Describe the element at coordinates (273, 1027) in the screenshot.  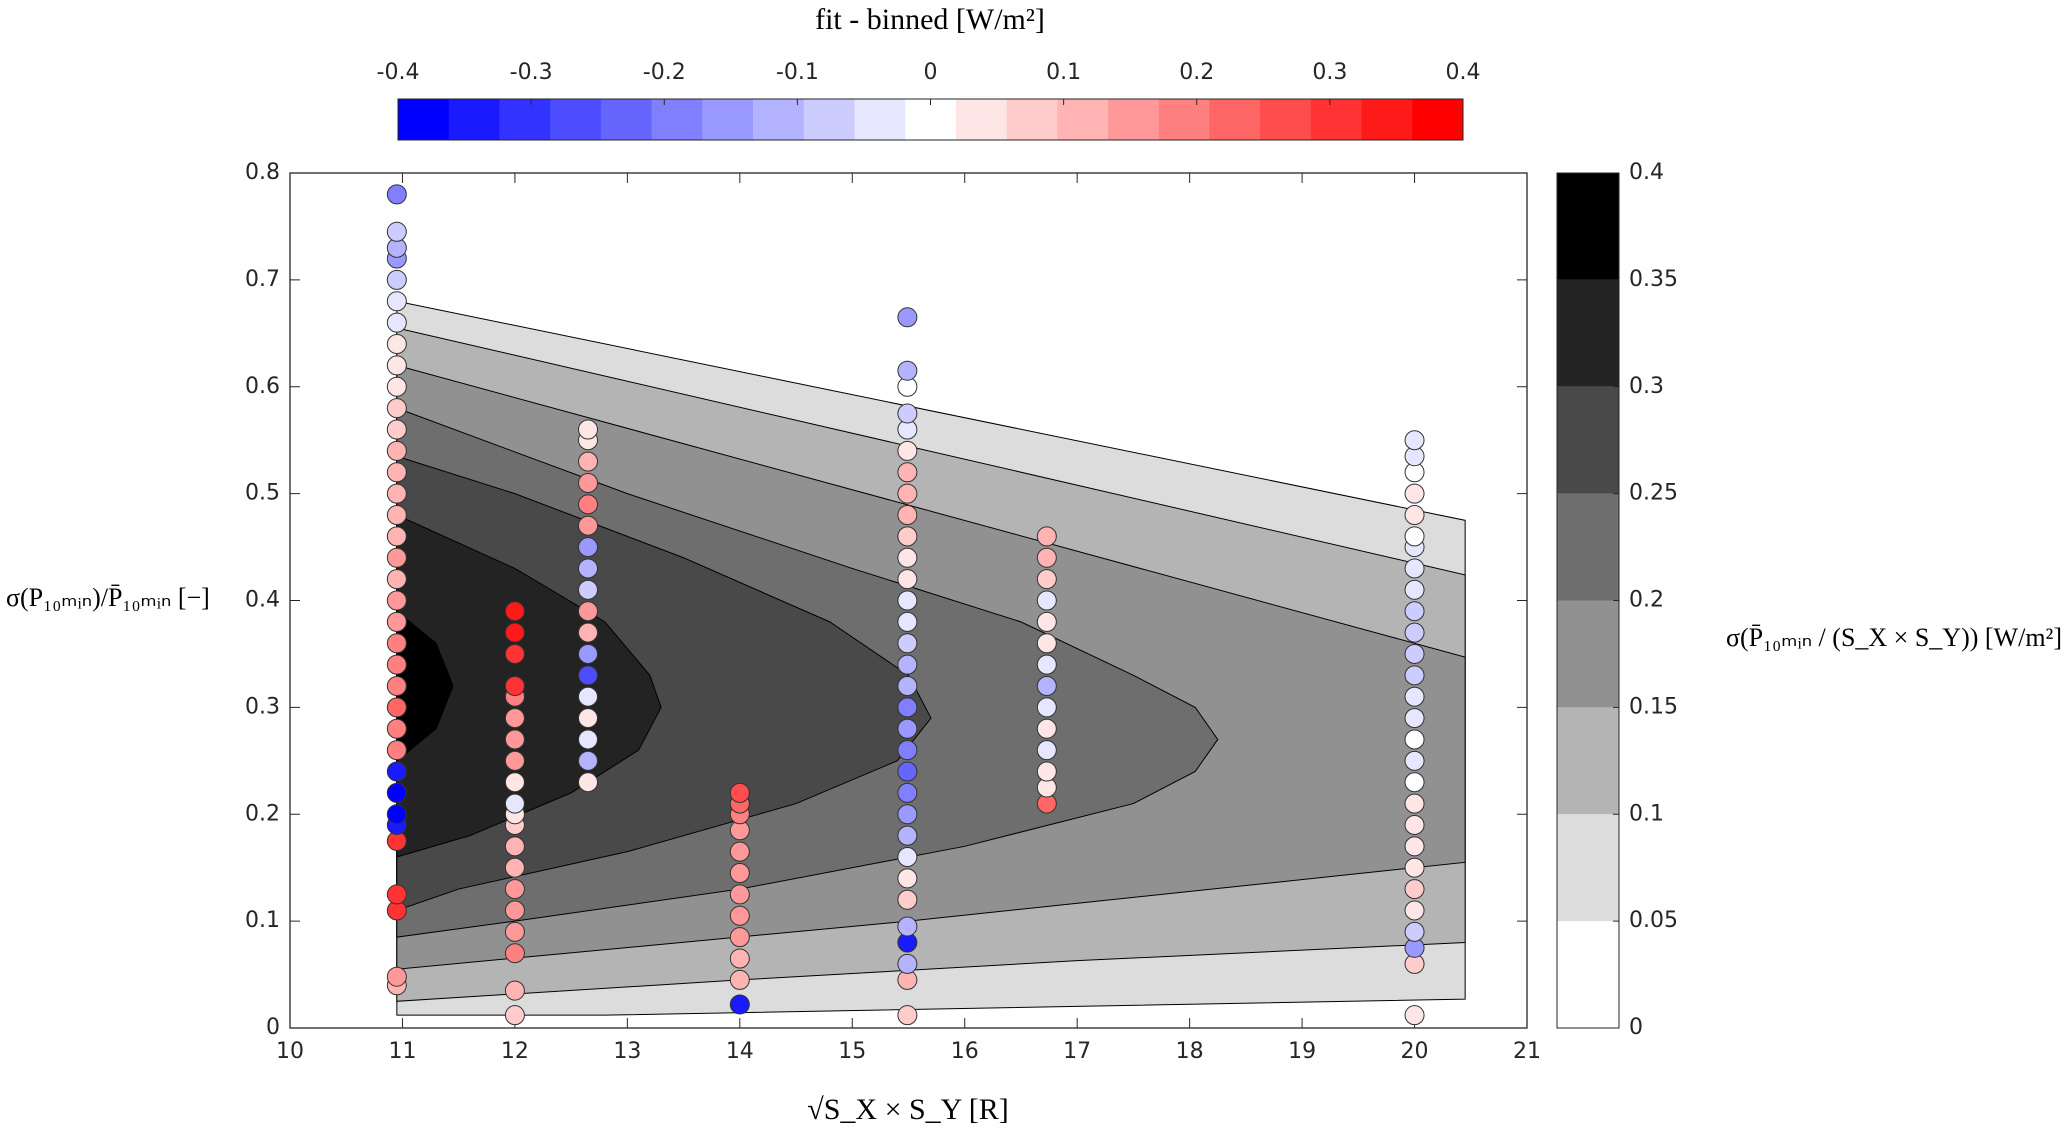
I see `y-tick-label: 0` at that location.